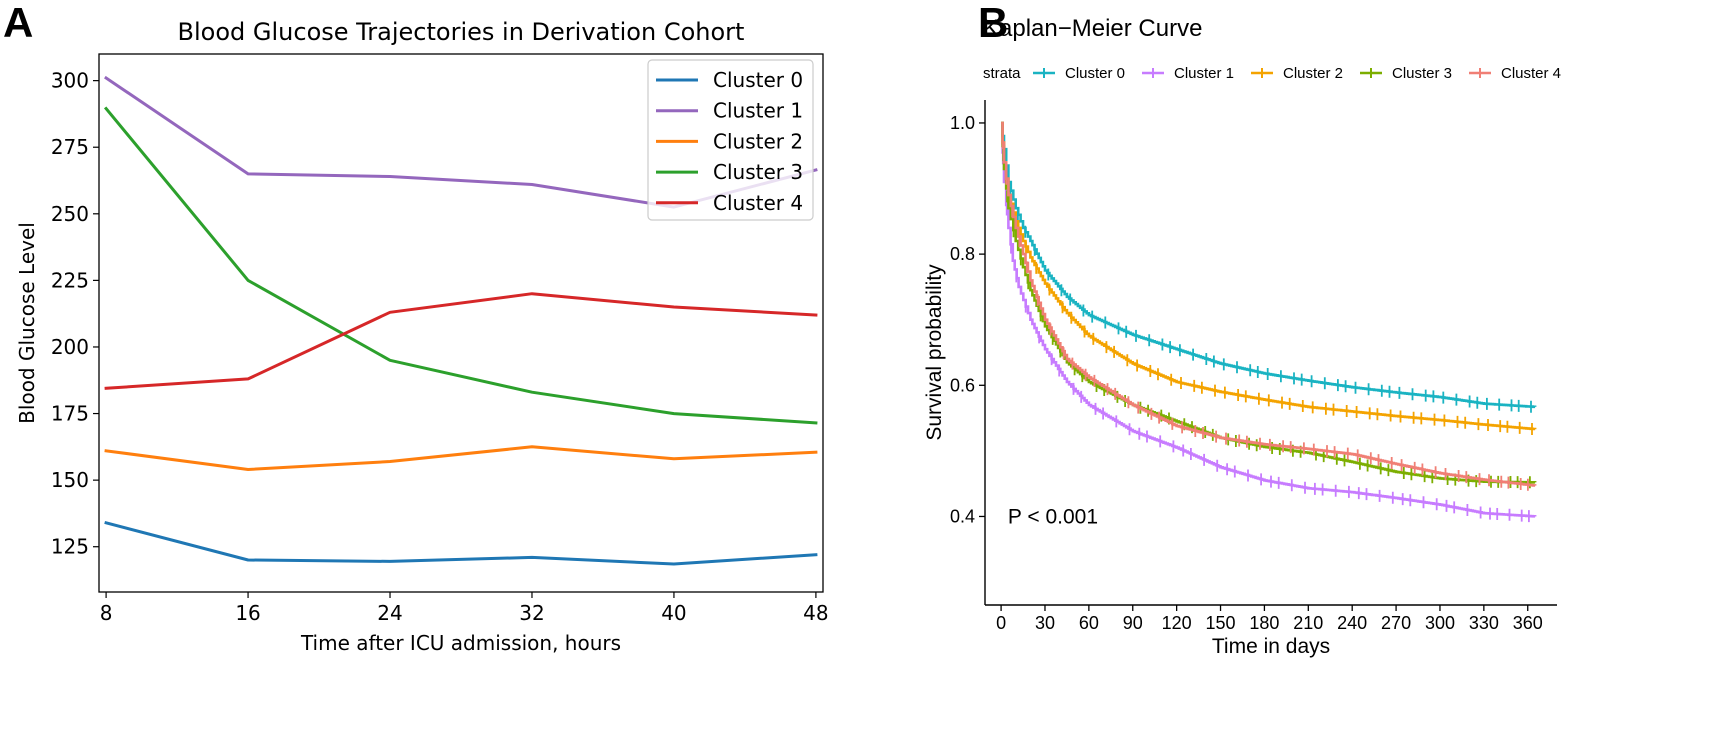  Describe the element at coordinates (1089, 623) in the screenshot. I see `x-tick-label: 60` at that location.